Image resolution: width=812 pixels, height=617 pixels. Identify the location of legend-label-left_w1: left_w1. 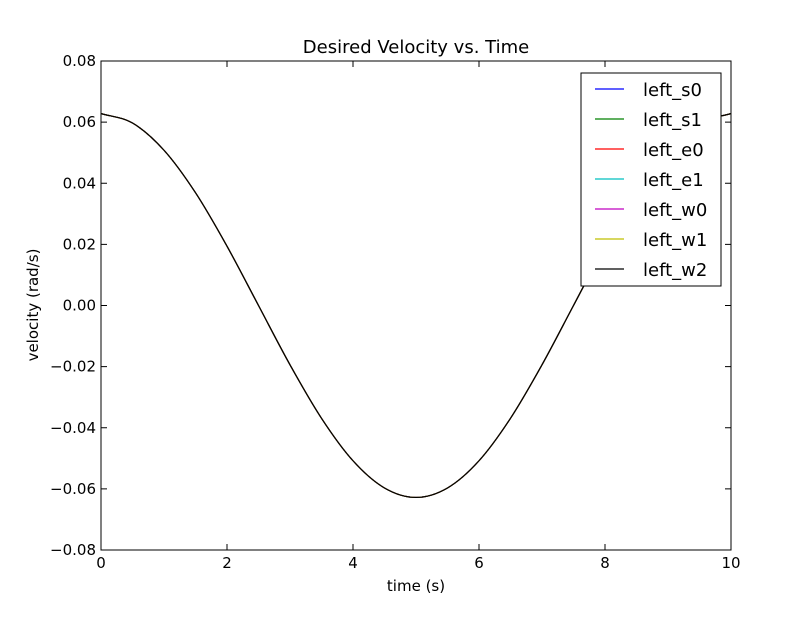
(675, 240).